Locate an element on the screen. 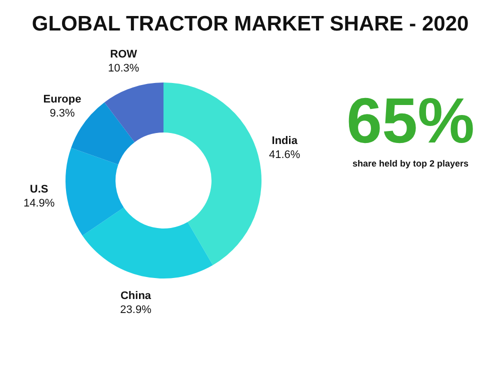 The image size is (500, 375). text: share held by top 2 players is located at coordinates (410, 163).